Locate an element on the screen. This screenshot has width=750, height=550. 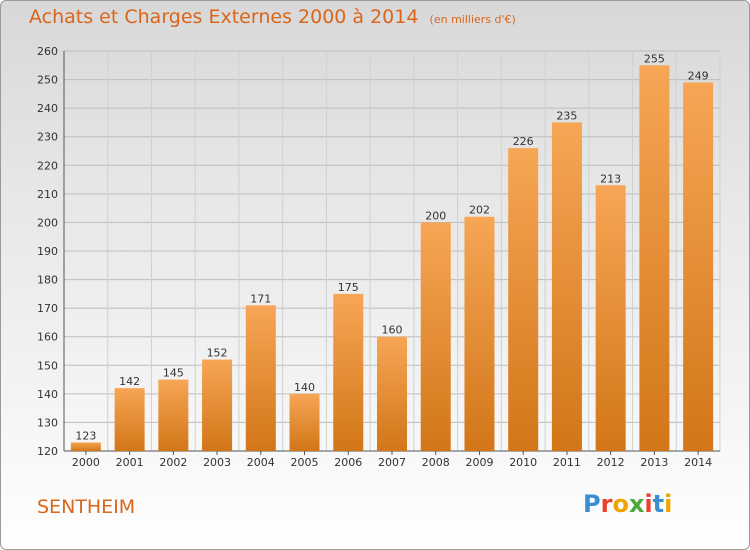
logo-letter: x is located at coordinates (636, 504).